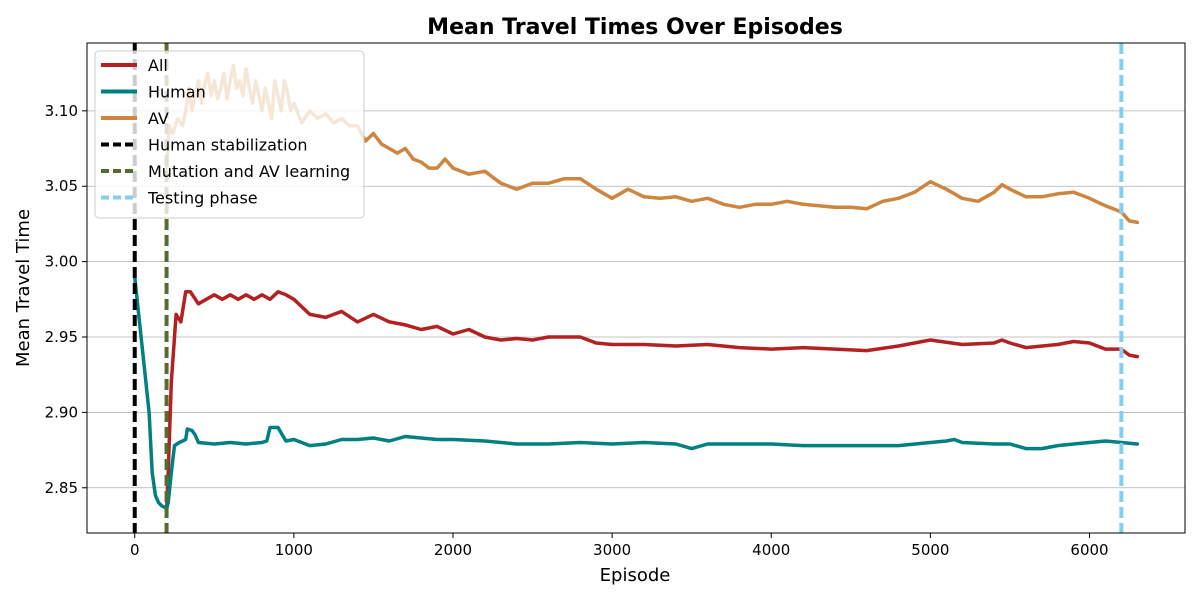  I want to click on x-tick-label-4: 4000, so click(771, 550).